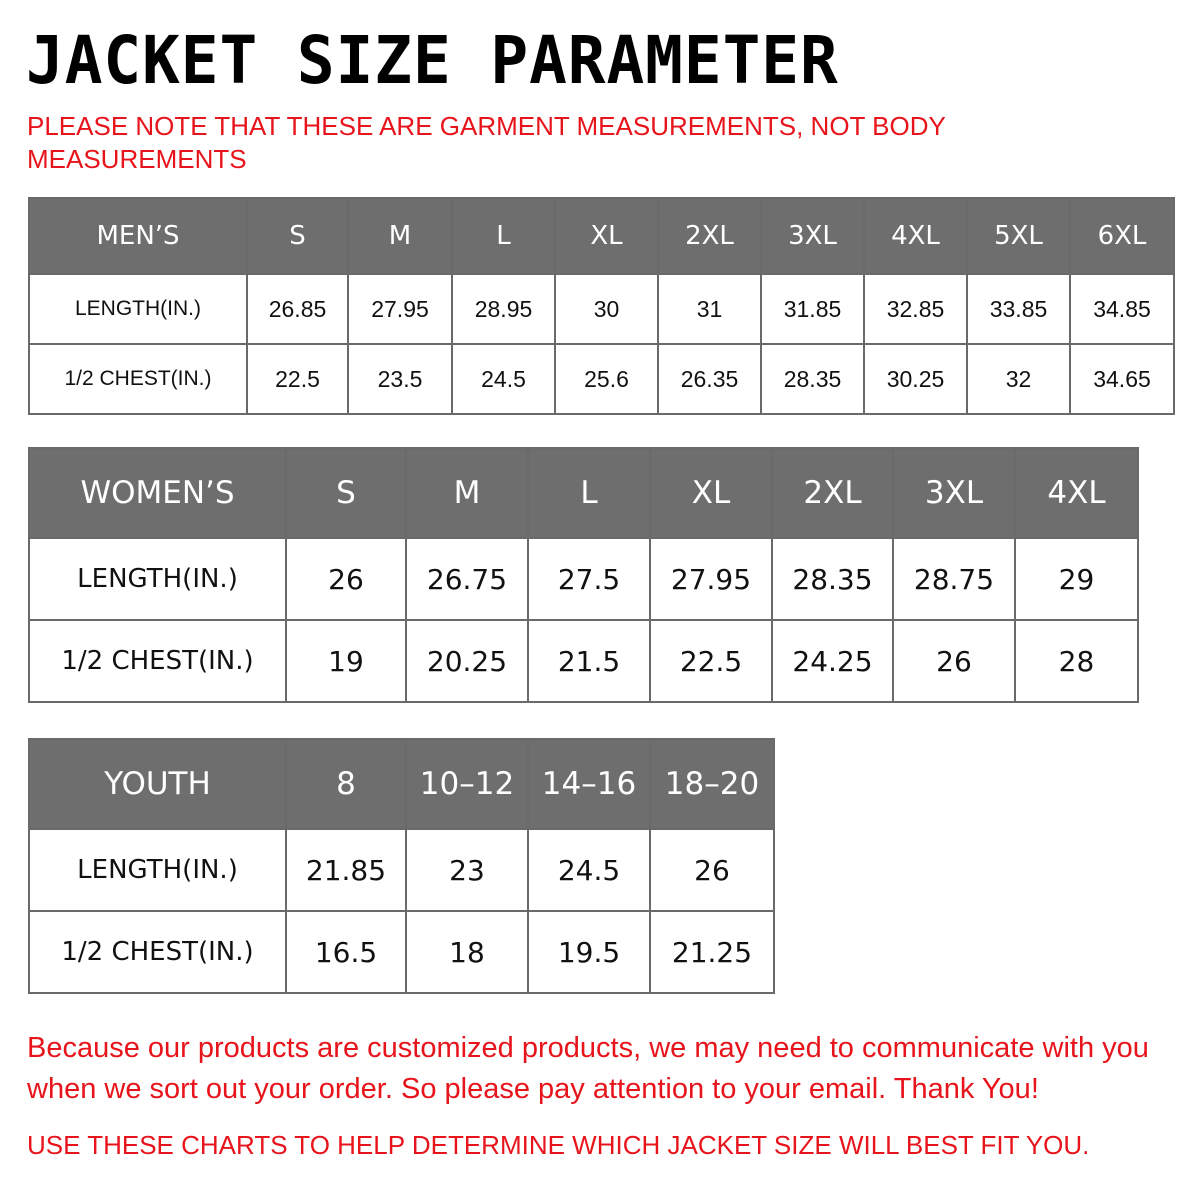 The height and width of the screenshot is (1200, 1200). Describe the element at coordinates (1018, 309) in the screenshot. I see `measurement-cell: 33.85` at that location.